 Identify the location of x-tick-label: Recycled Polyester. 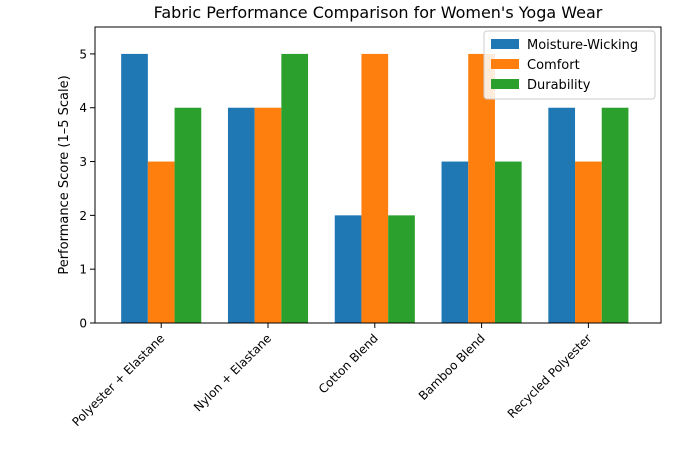
(550, 376).